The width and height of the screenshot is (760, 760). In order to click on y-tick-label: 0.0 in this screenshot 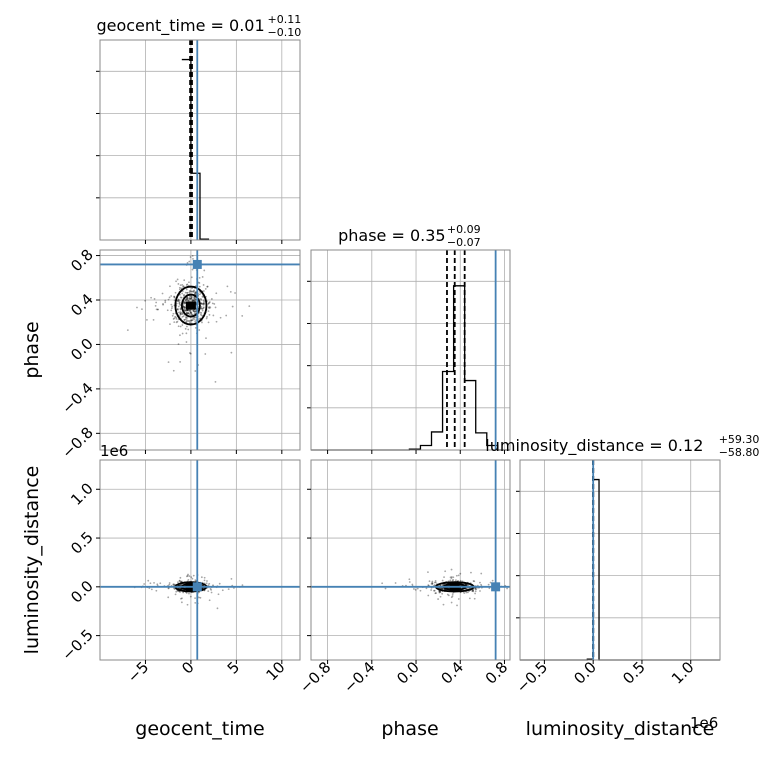, I will do `click(82, 350)`.